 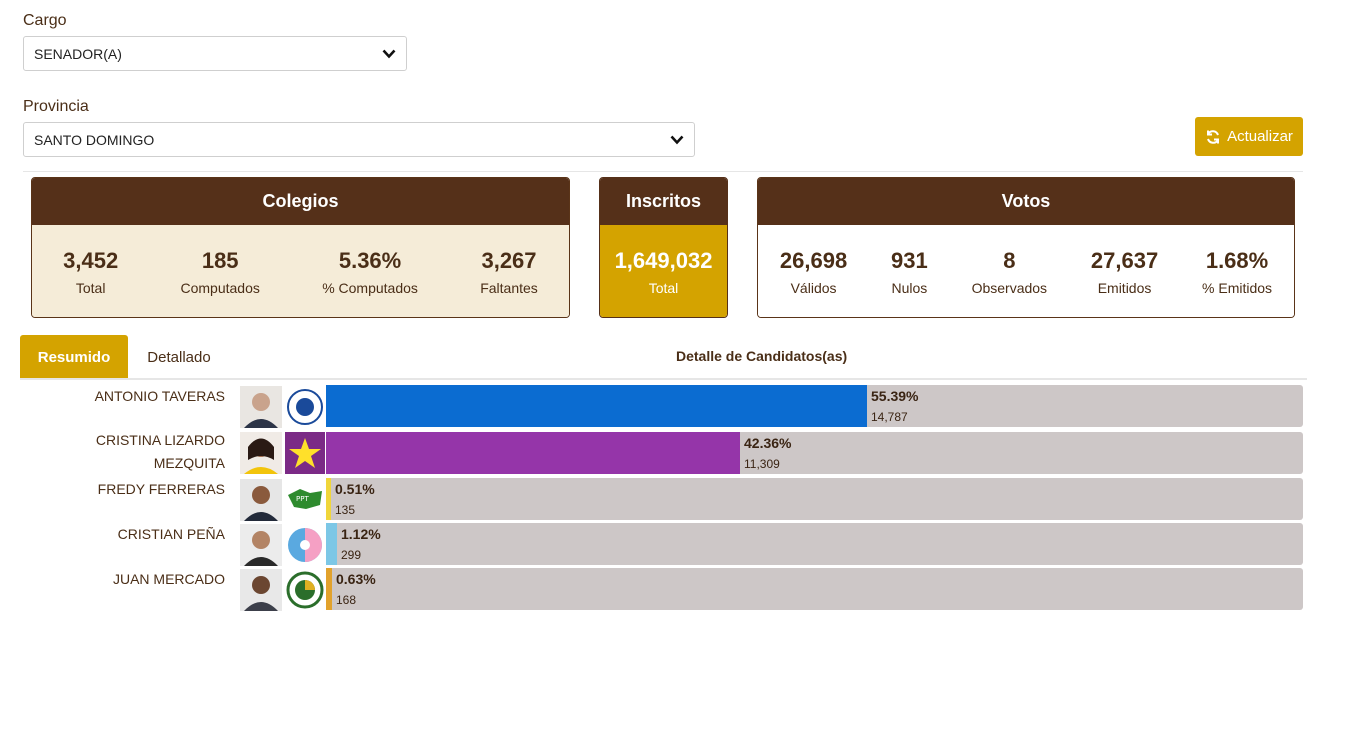 I want to click on provincia-select: SANTO DOMINGO, so click(x=359, y=139).